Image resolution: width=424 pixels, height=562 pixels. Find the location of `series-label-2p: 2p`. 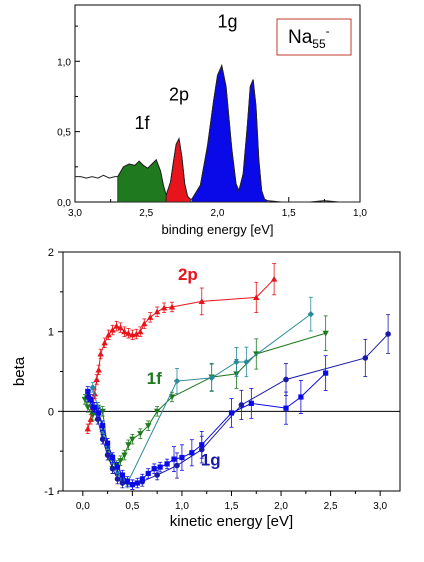

series-label-2p: 2p is located at coordinates (188, 274).